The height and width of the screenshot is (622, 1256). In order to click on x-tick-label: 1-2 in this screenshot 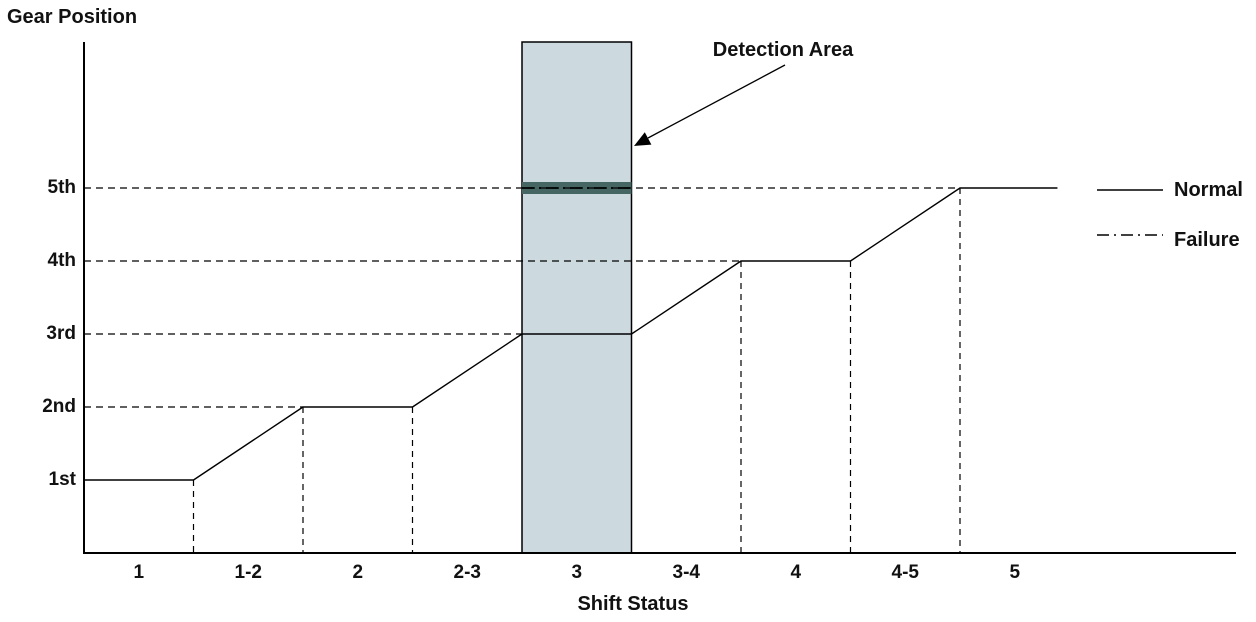, I will do `click(248, 572)`.